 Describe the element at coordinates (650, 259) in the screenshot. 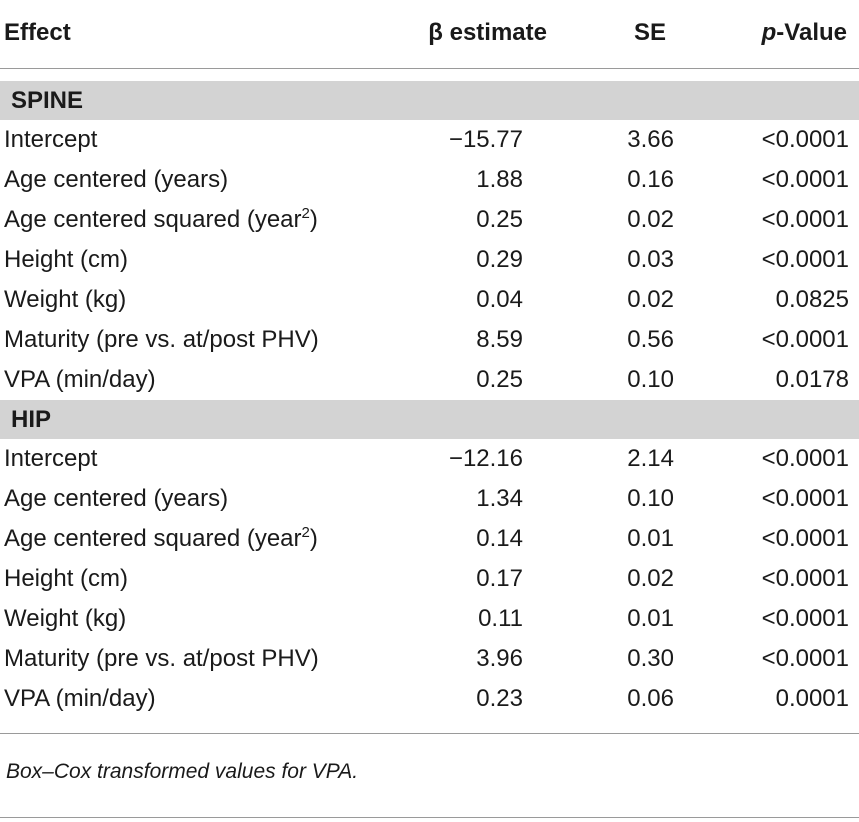

I see `cell-se: 0.03` at that location.